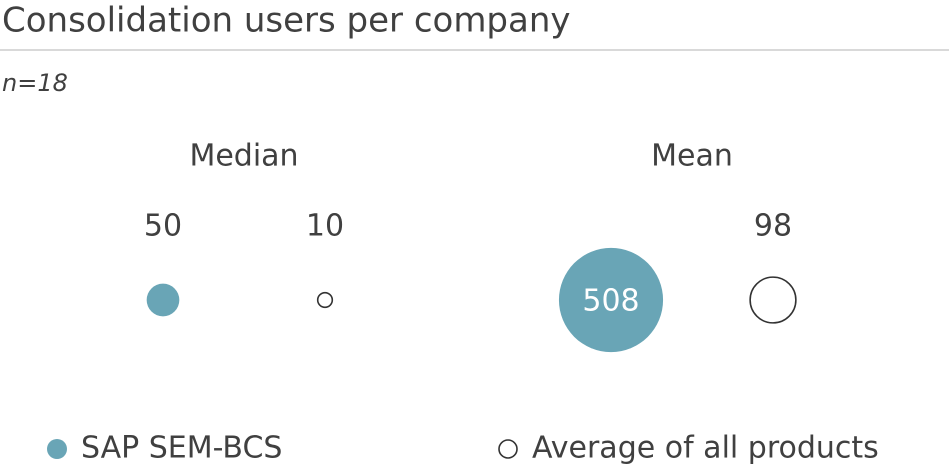  Describe the element at coordinates (325, 226) in the screenshot. I see `value-label: 10` at that location.